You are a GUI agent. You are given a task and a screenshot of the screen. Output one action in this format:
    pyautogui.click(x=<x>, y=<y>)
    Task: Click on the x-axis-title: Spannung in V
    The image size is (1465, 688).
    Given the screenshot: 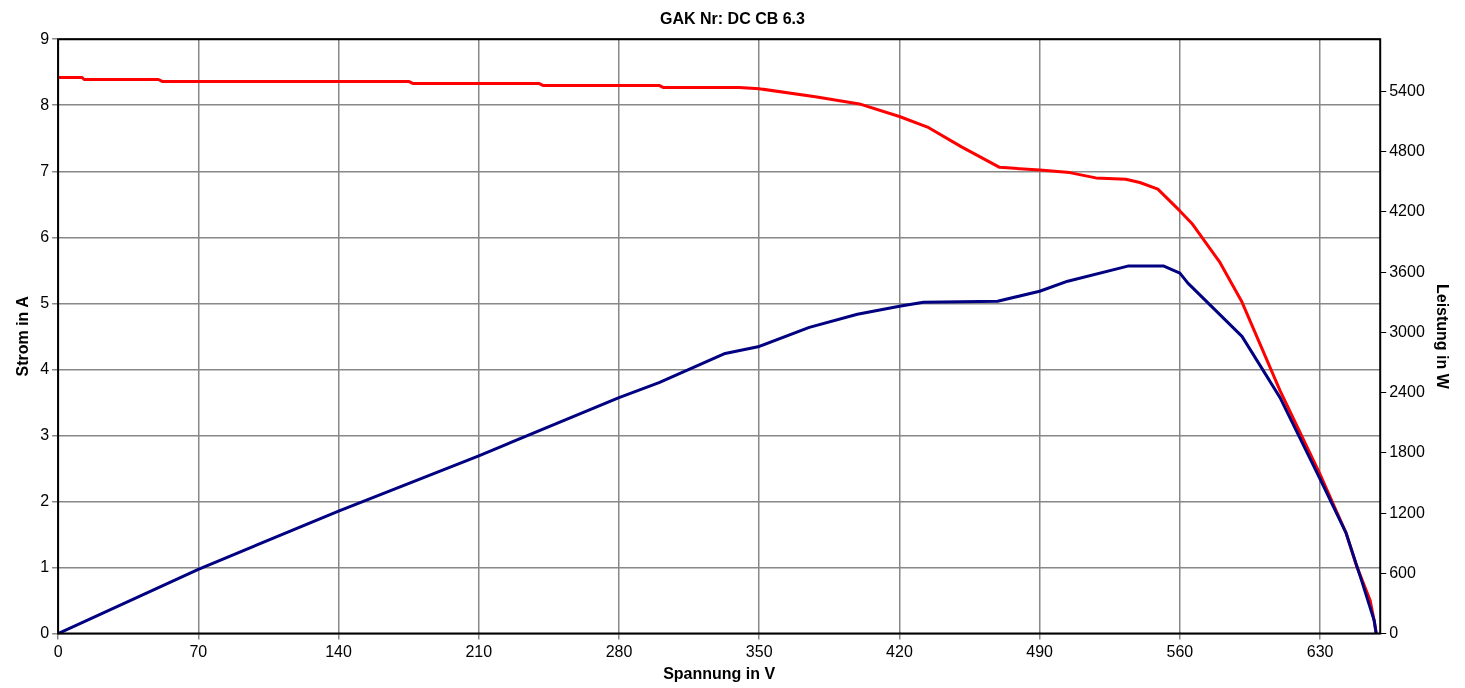 What is the action you would take?
    pyautogui.click(x=719, y=673)
    